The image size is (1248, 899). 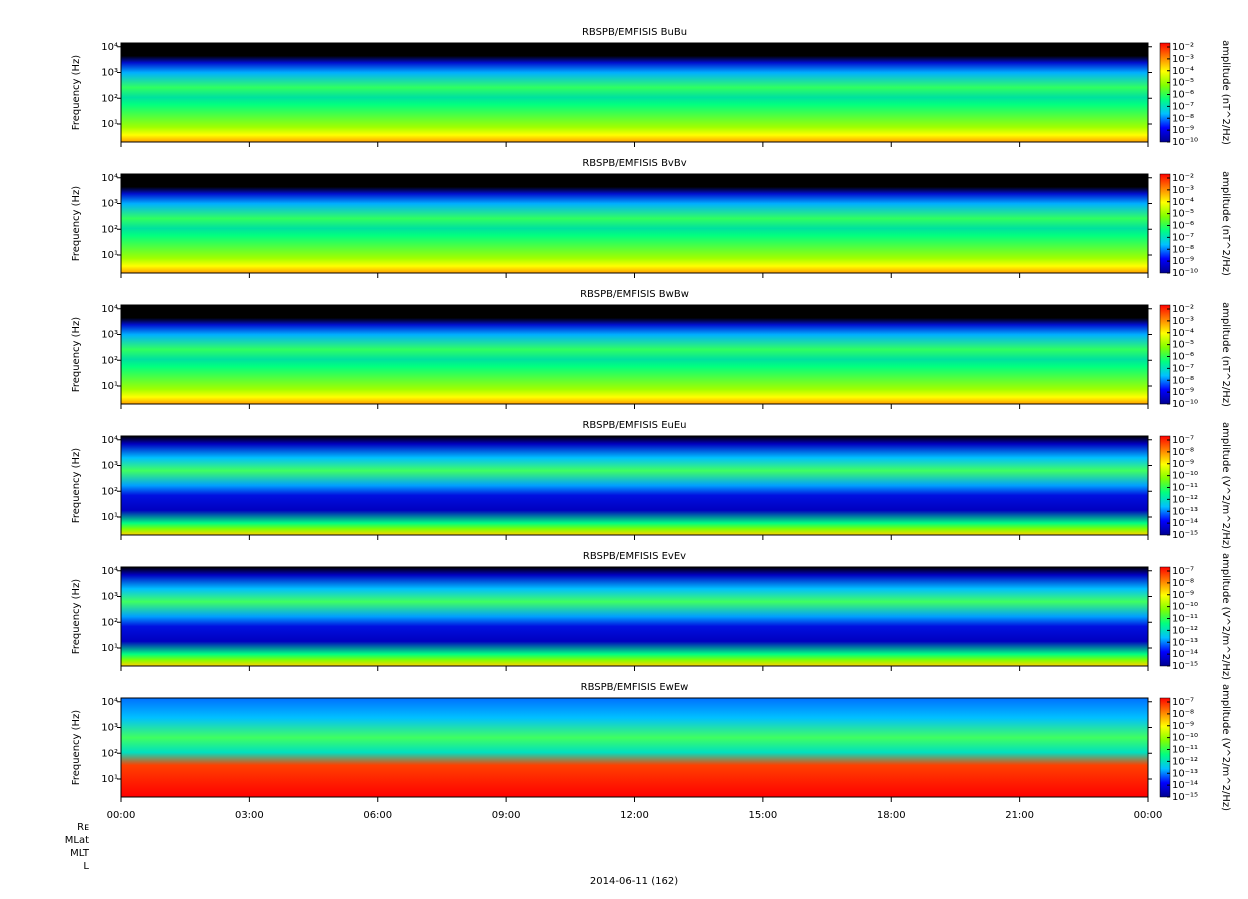 I want to click on ephemeris-label: MLT, so click(x=80, y=853).